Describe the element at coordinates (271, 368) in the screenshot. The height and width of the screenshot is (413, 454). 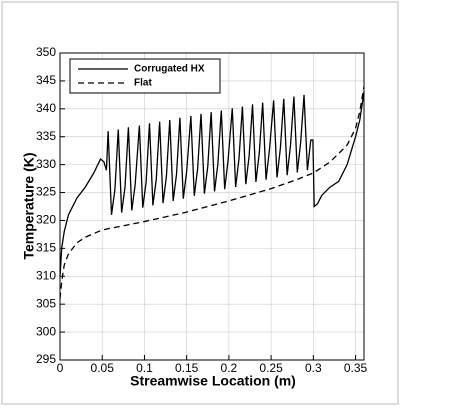
I see `x-tick-label: 0.25` at that location.